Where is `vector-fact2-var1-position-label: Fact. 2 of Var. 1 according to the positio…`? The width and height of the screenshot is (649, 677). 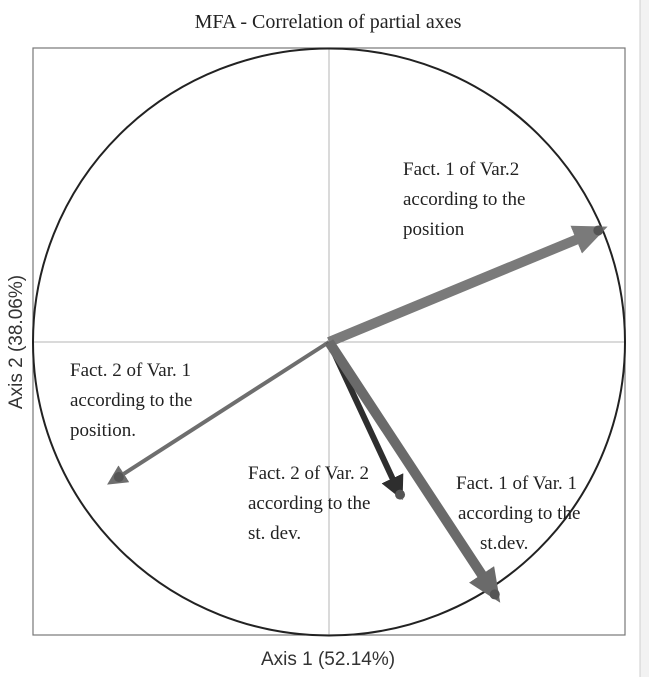 vector-fact2-var1-position-label: Fact. 2 of Var. 1 according to the positio… is located at coordinates (131, 400).